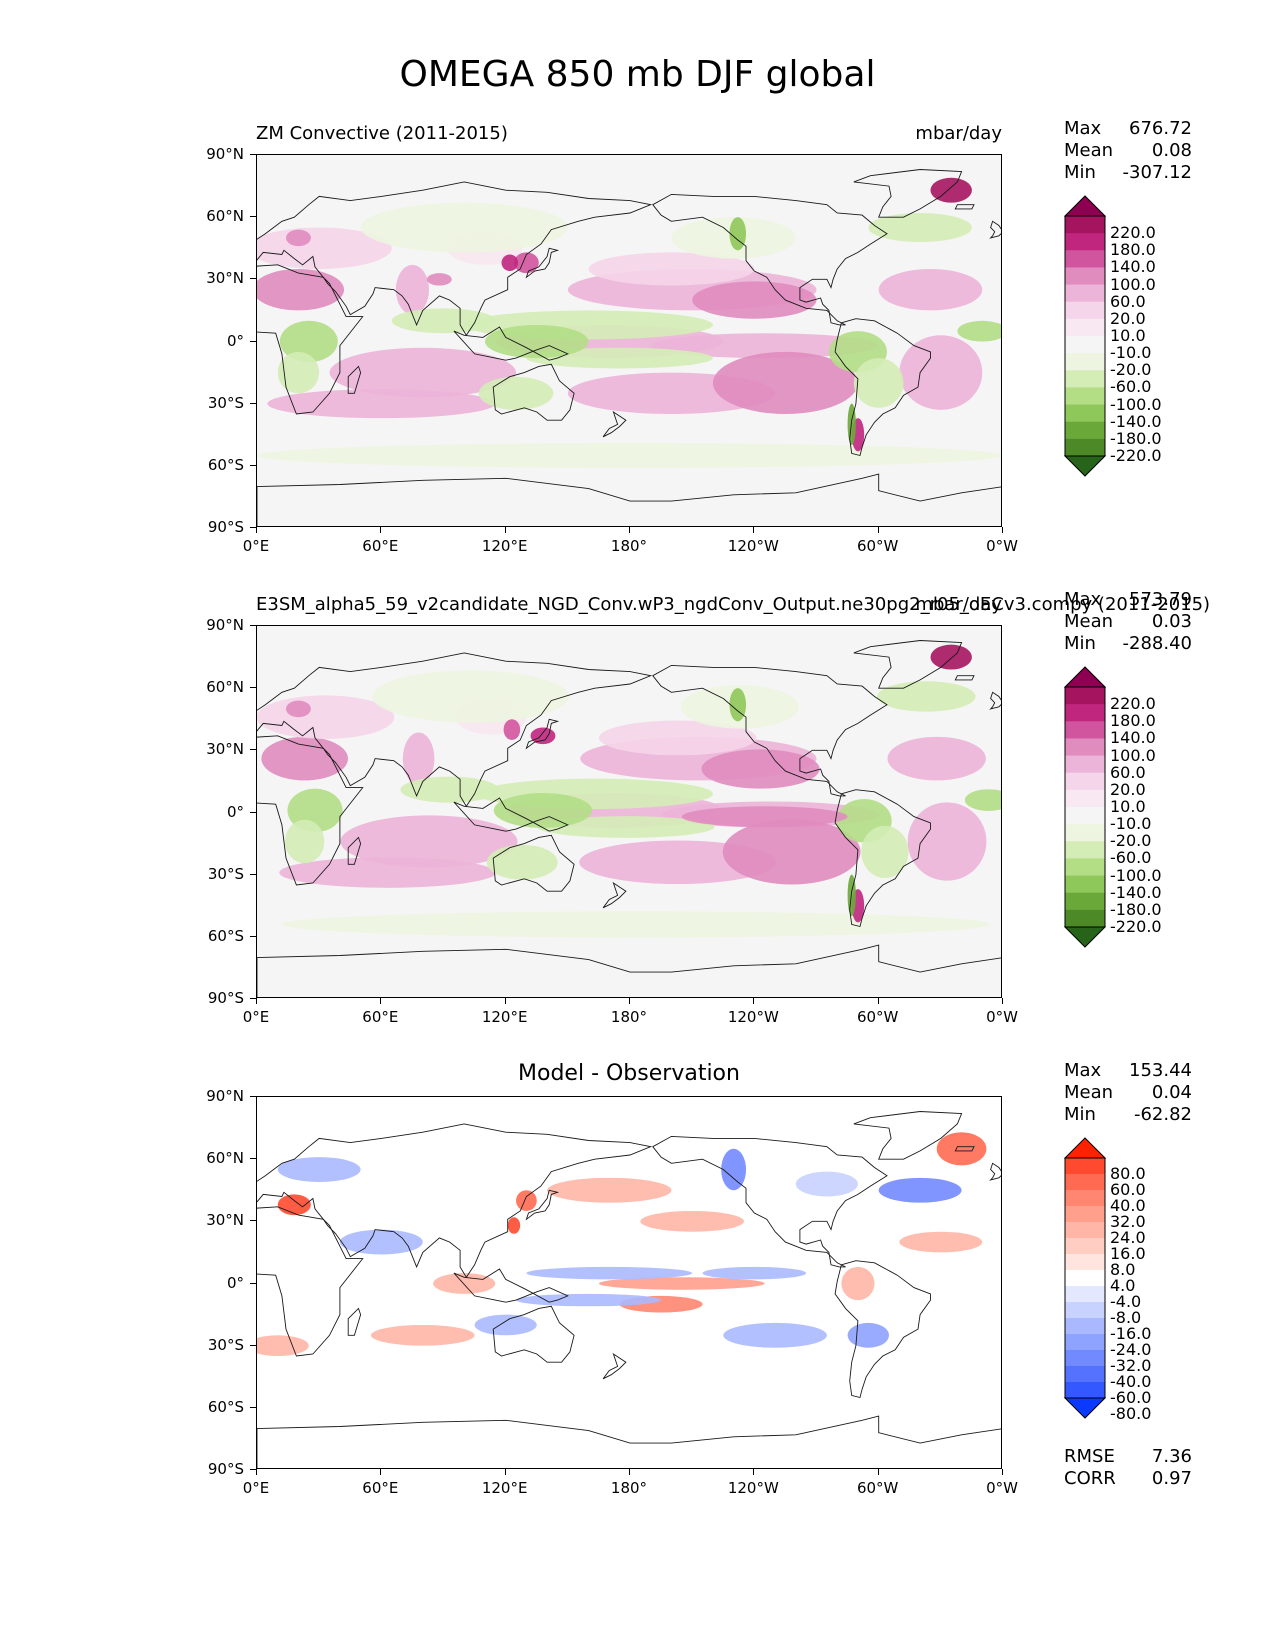  I want to click on reference-ytick-mark, so click(253, 874).